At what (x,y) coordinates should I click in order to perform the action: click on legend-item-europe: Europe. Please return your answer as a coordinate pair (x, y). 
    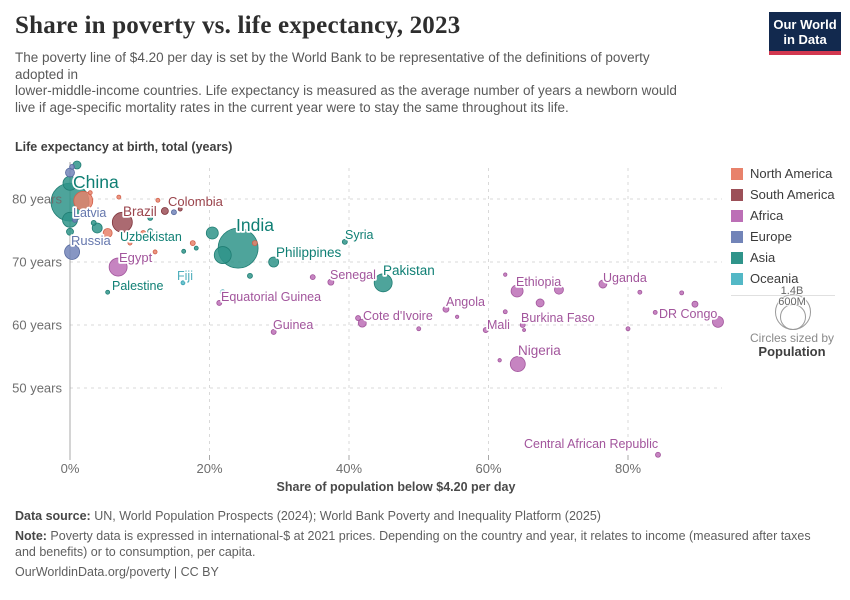
    Looking at the image, I should click on (788, 236).